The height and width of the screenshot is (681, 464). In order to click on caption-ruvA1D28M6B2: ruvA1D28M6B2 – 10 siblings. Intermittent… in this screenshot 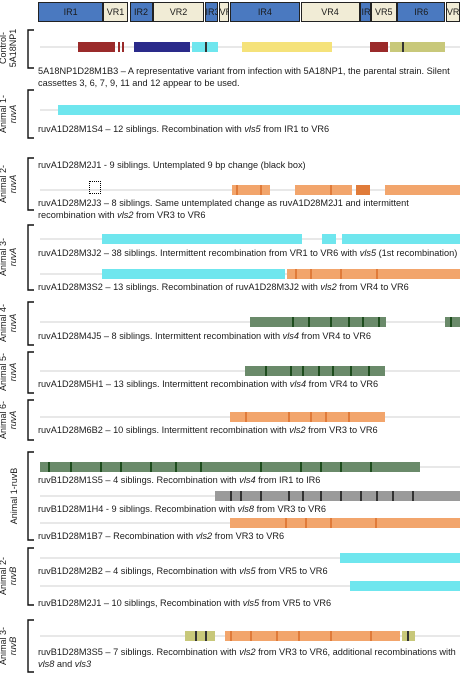, I will do `click(208, 430)`.